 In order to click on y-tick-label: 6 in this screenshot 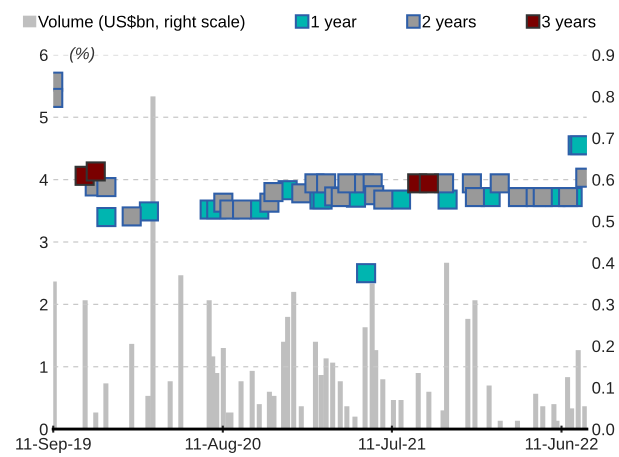, I will do `click(44, 55)`.